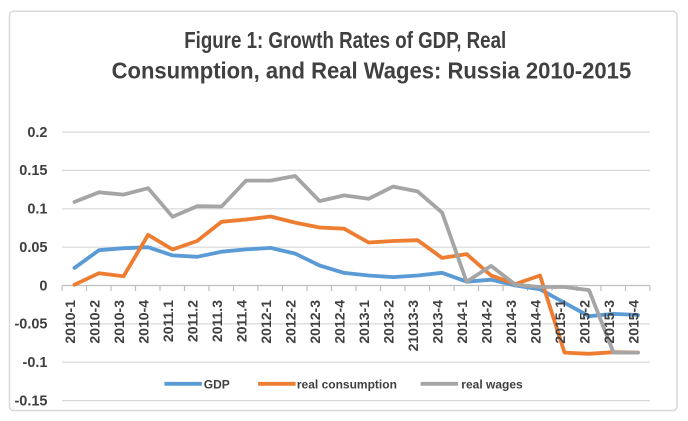 This screenshot has height=421, width=688. I want to click on svg-text: 0.1, so click(37, 210).